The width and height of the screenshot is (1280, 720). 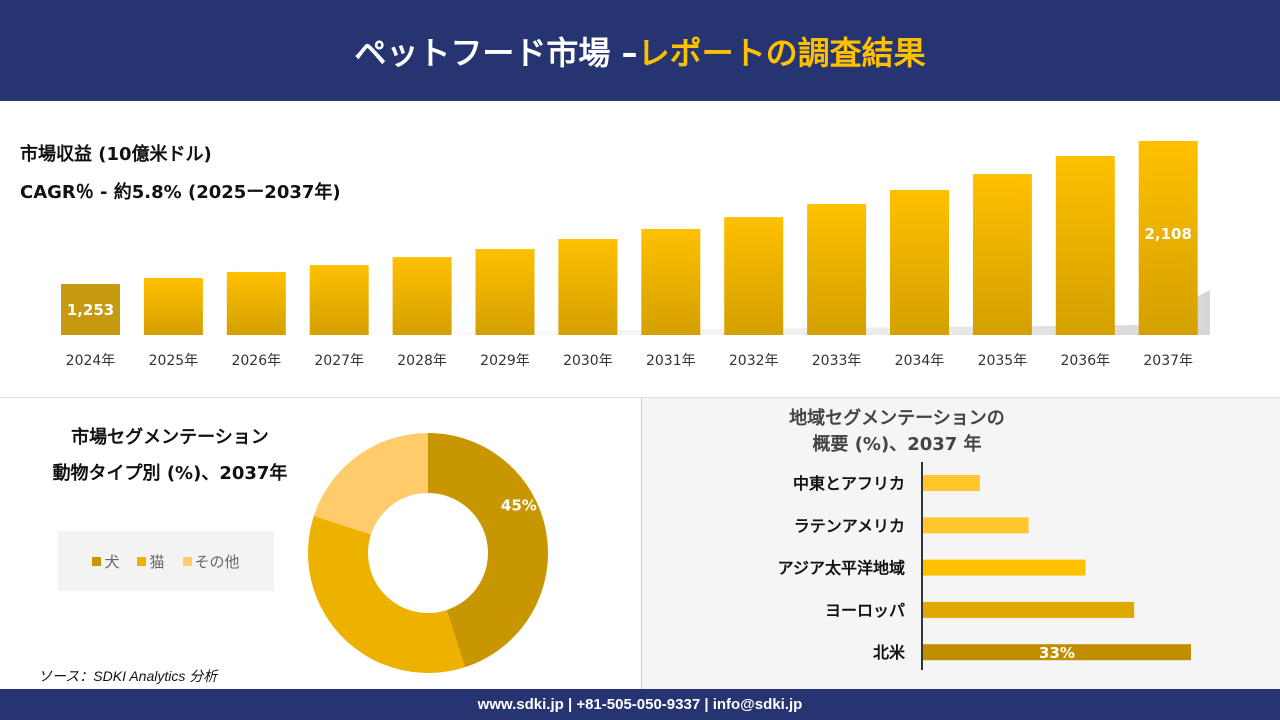 I want to click on x-tick-label: 2035年, so click(x=1003, y=361).